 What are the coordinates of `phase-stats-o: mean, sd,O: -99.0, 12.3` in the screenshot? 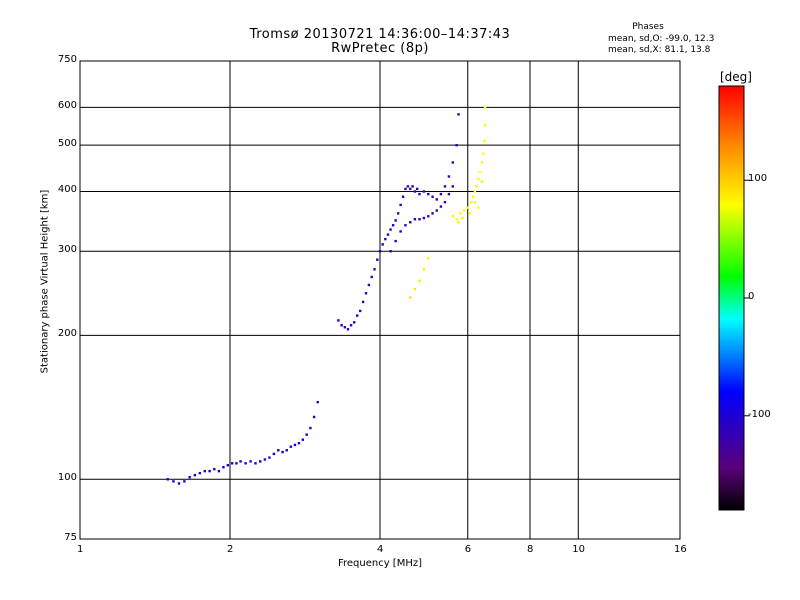 It's located at (661, 39).